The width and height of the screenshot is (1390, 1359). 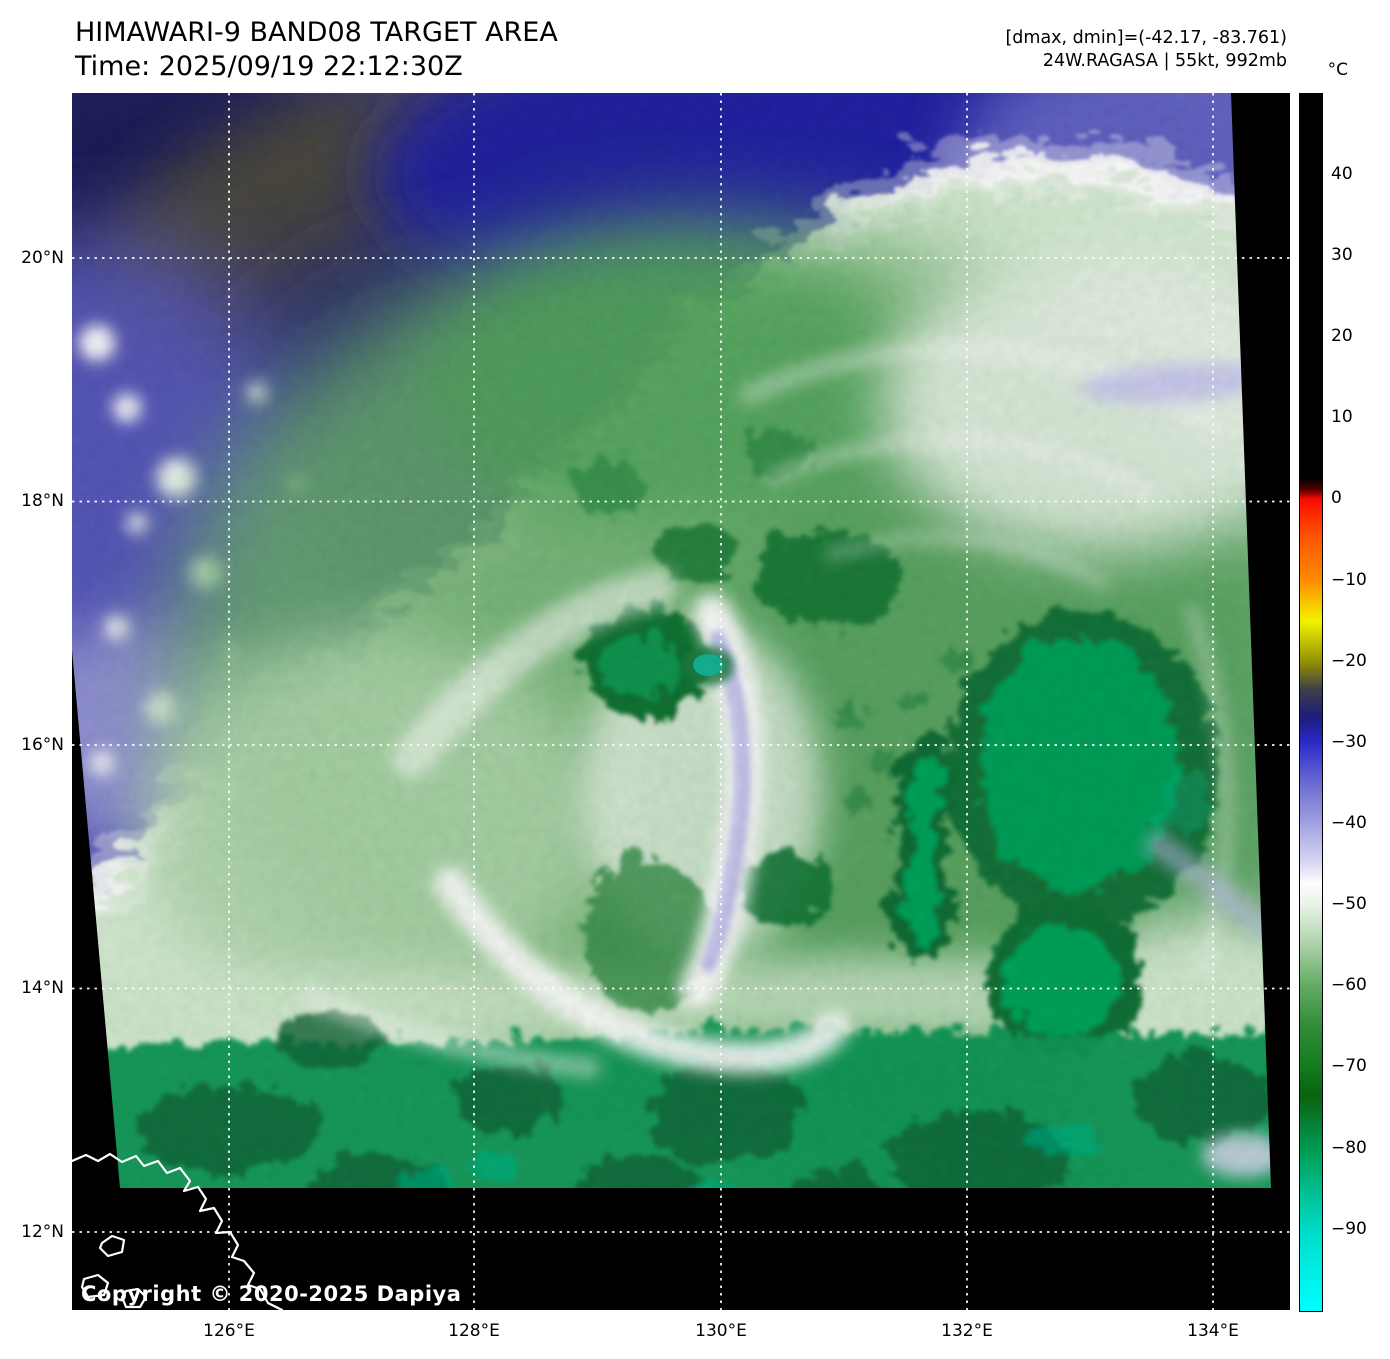 I want to click on colorbar-tick-label: −50, so click(x=1349, y=904).